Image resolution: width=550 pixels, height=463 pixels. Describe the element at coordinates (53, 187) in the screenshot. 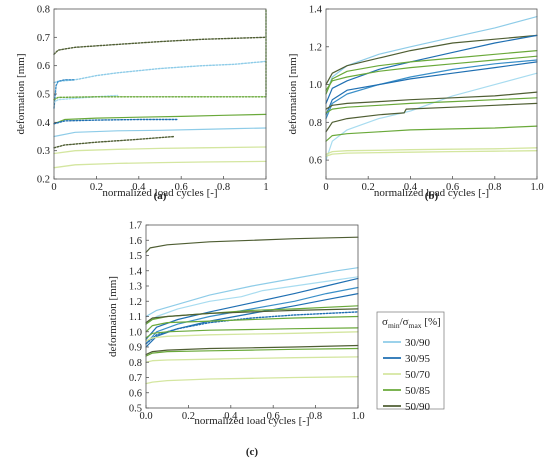

I see `panel-a-x-tick-label-0: 0` at that location.